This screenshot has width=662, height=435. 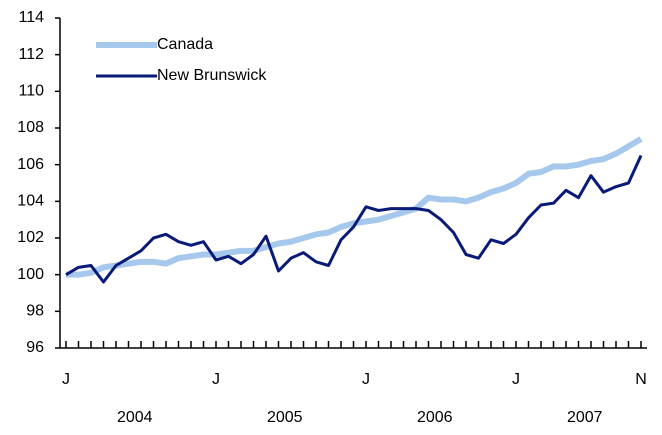 I want to click on y-tick-label: 114, so click(x=31, y=17).